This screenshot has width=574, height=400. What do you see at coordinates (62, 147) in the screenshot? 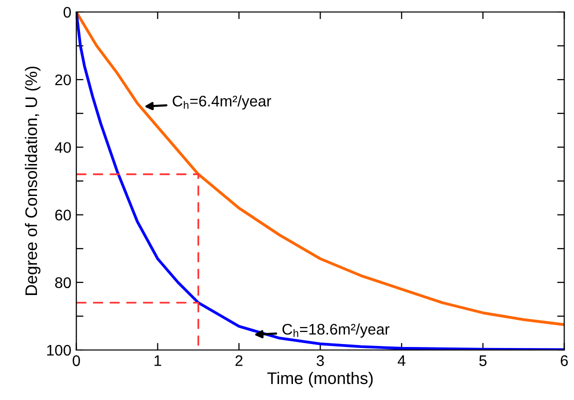
I see `y-tick-label: 40` at bounding box center [62, 147].